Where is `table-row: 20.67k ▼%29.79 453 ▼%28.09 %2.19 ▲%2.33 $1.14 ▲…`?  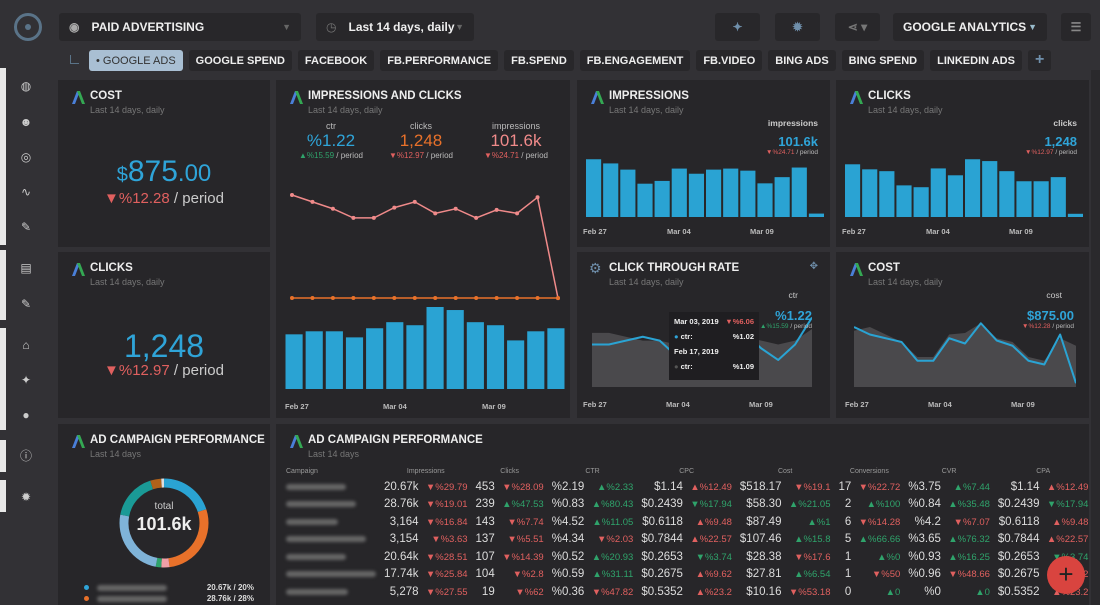 table-row: 20.67k ▼%29.79 453 ▼%28.09 %2.19 ▲%2.33 $1.14 ▲… is located at coordinates (687, 487).